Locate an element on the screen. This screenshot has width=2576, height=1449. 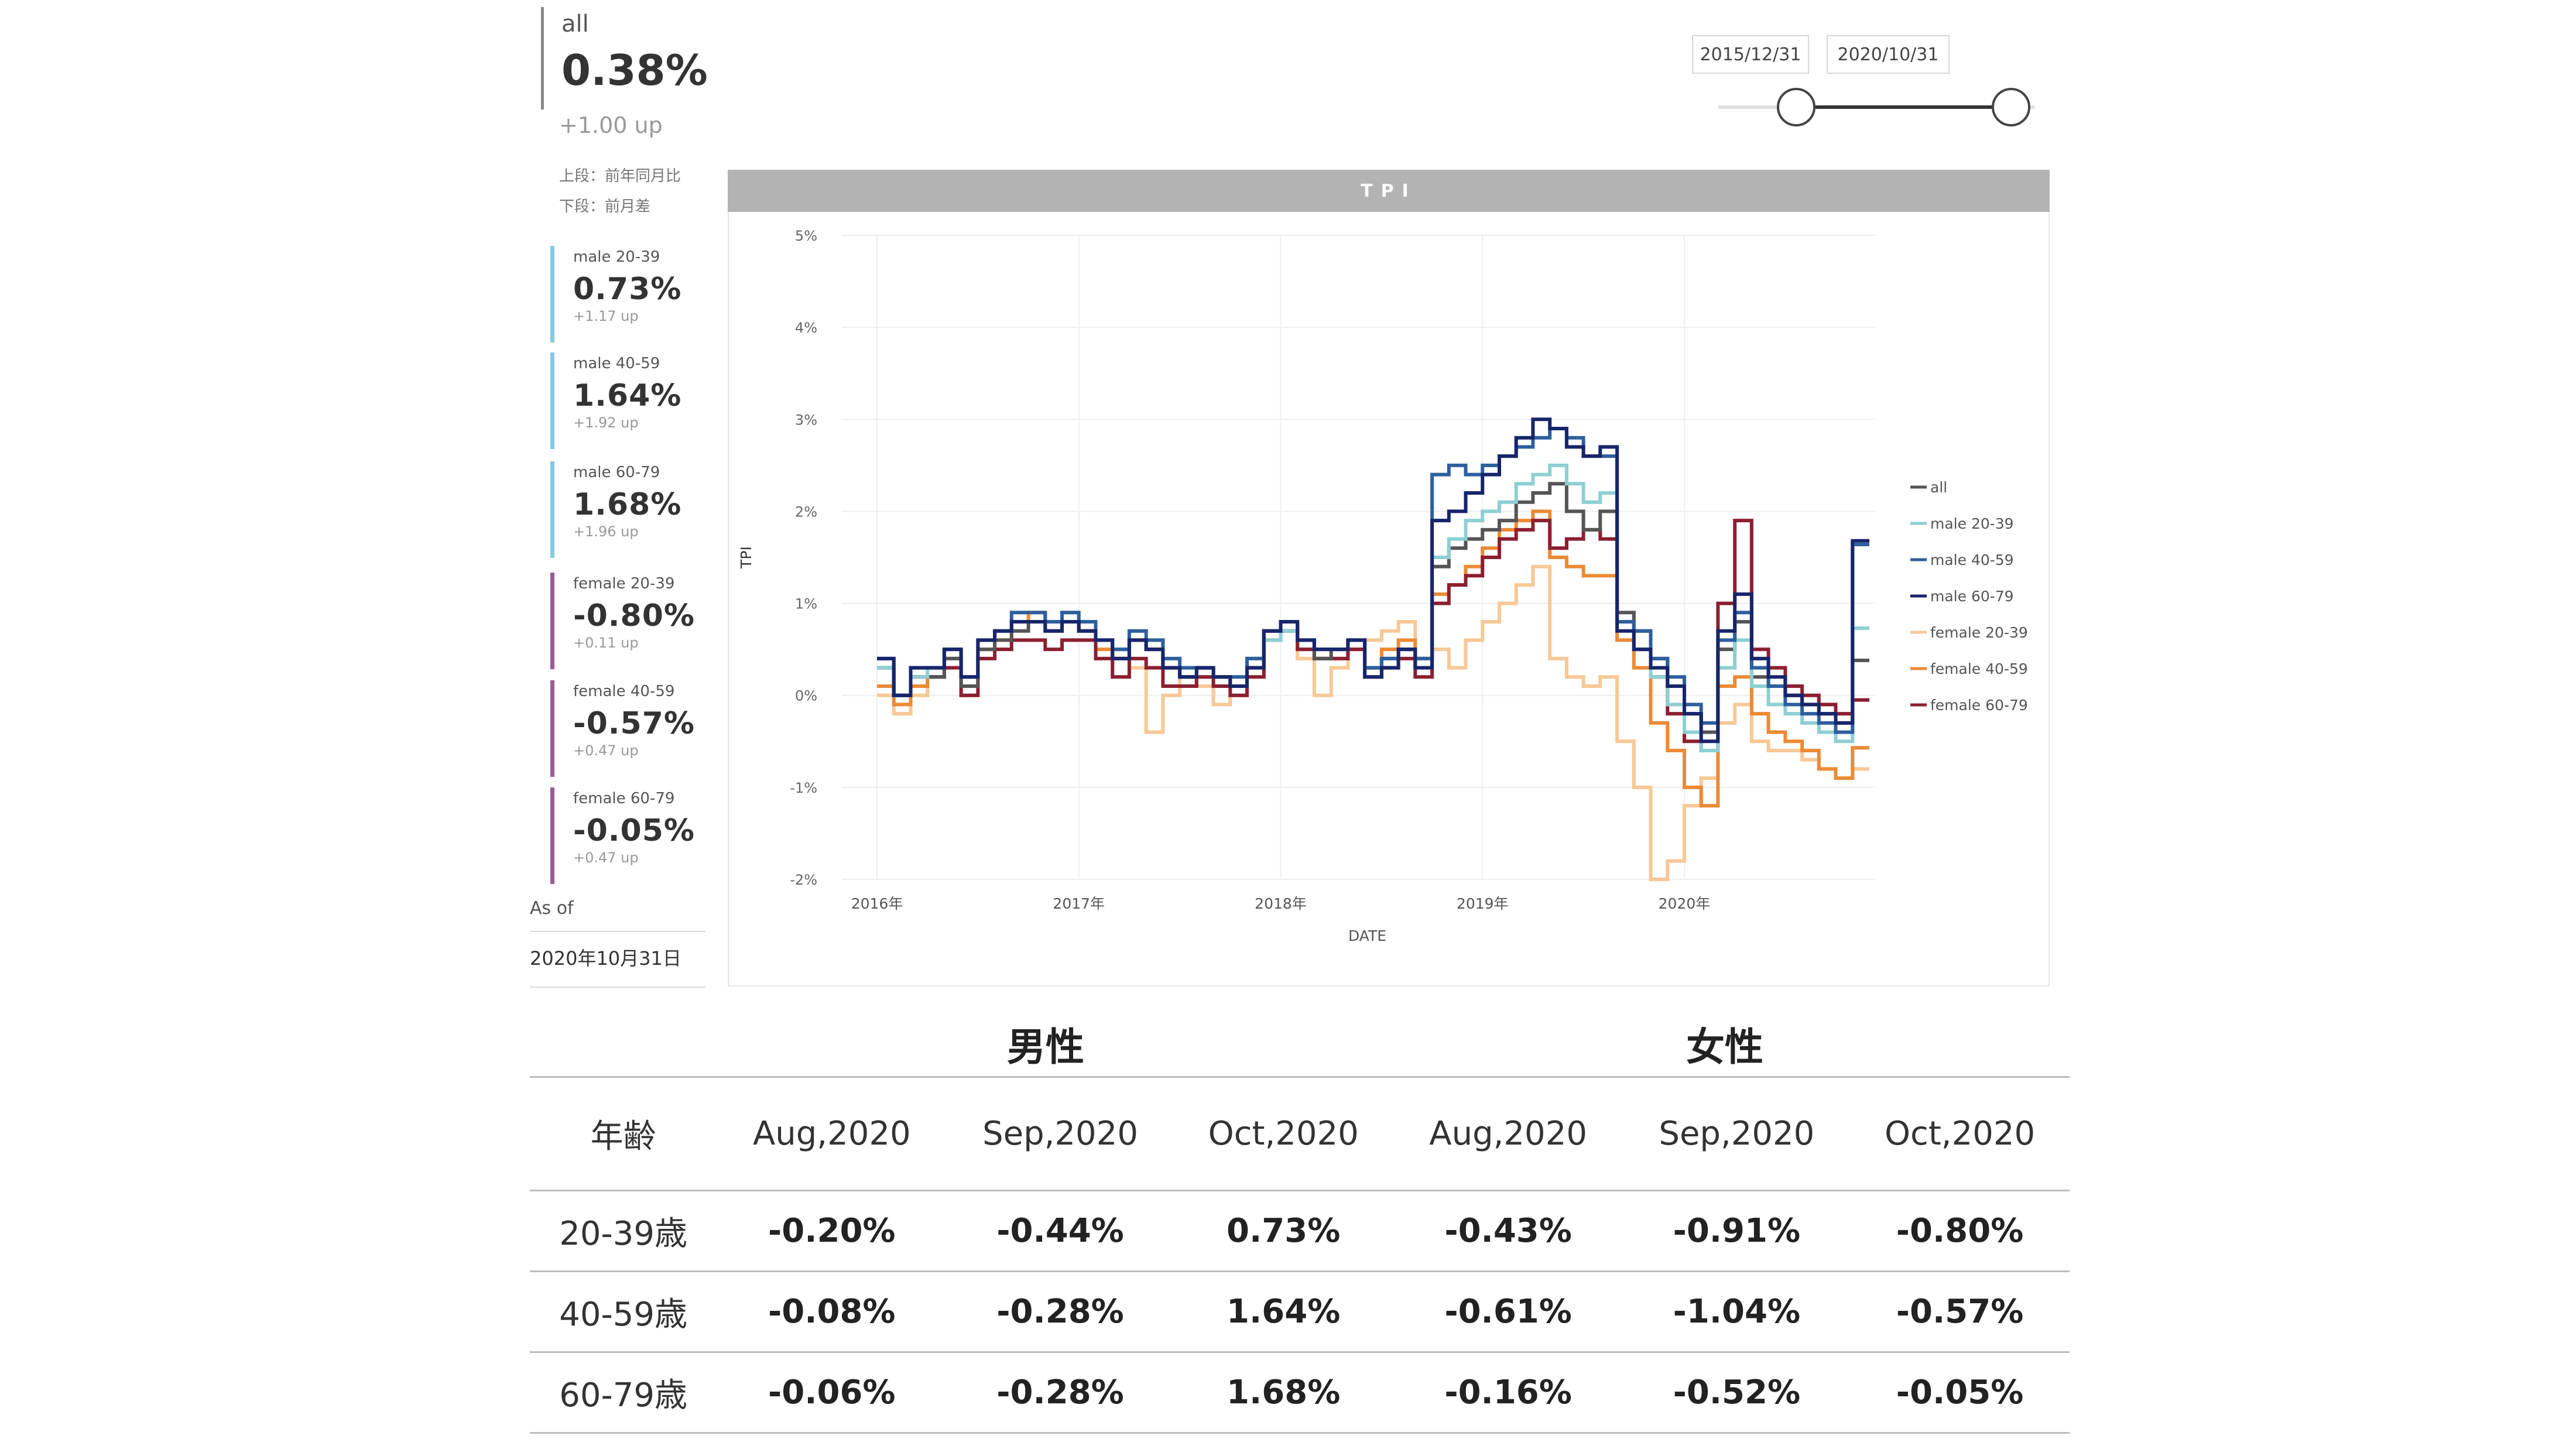
card-female-60-79: female 60-79 -0.05% +0.47 up is located at coordinates (623, 835).